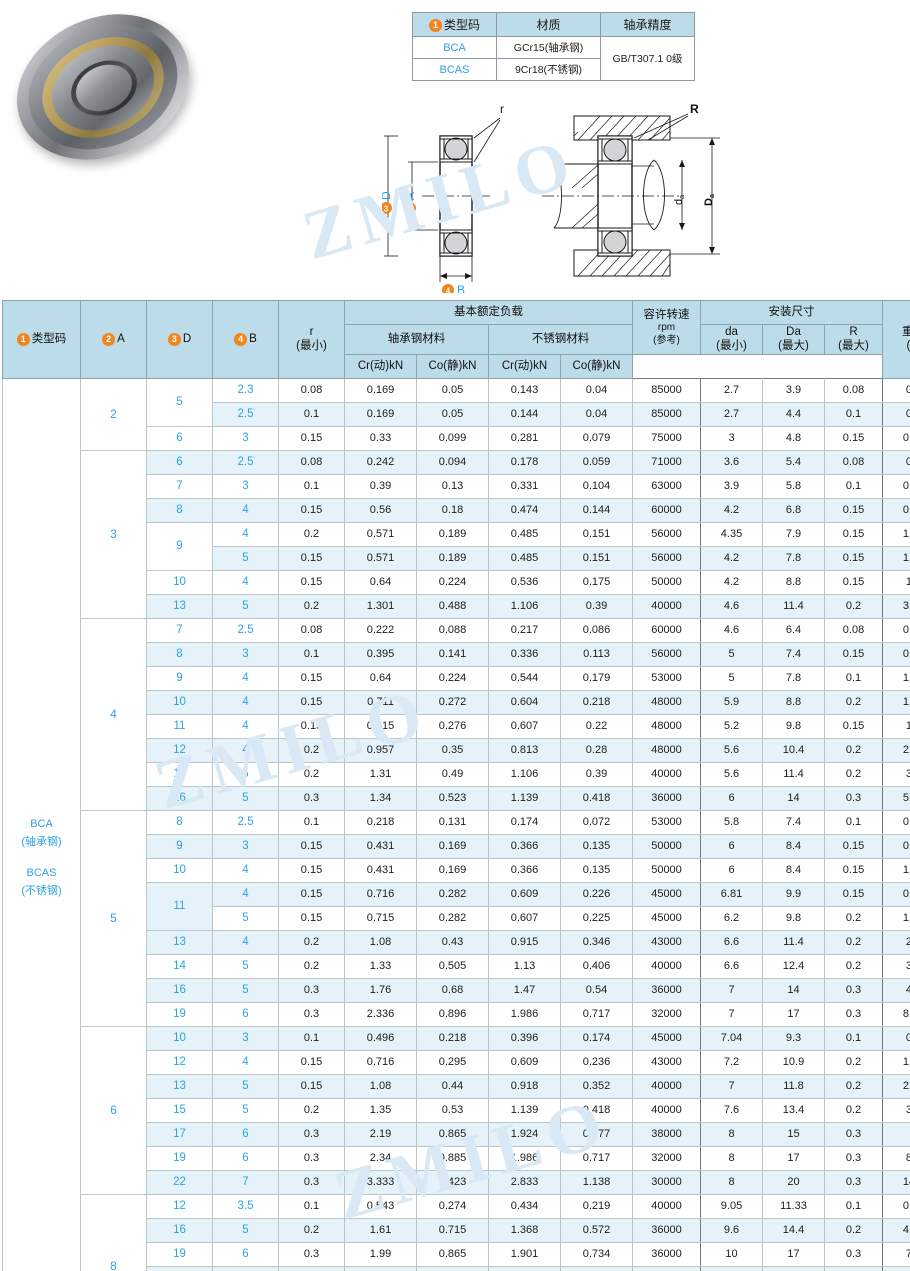 This screenshot has width=910, height=1271. Describe the element at coordinates (896, 678) in the screenshot. I see `cell-weight: 1.01` at that location.